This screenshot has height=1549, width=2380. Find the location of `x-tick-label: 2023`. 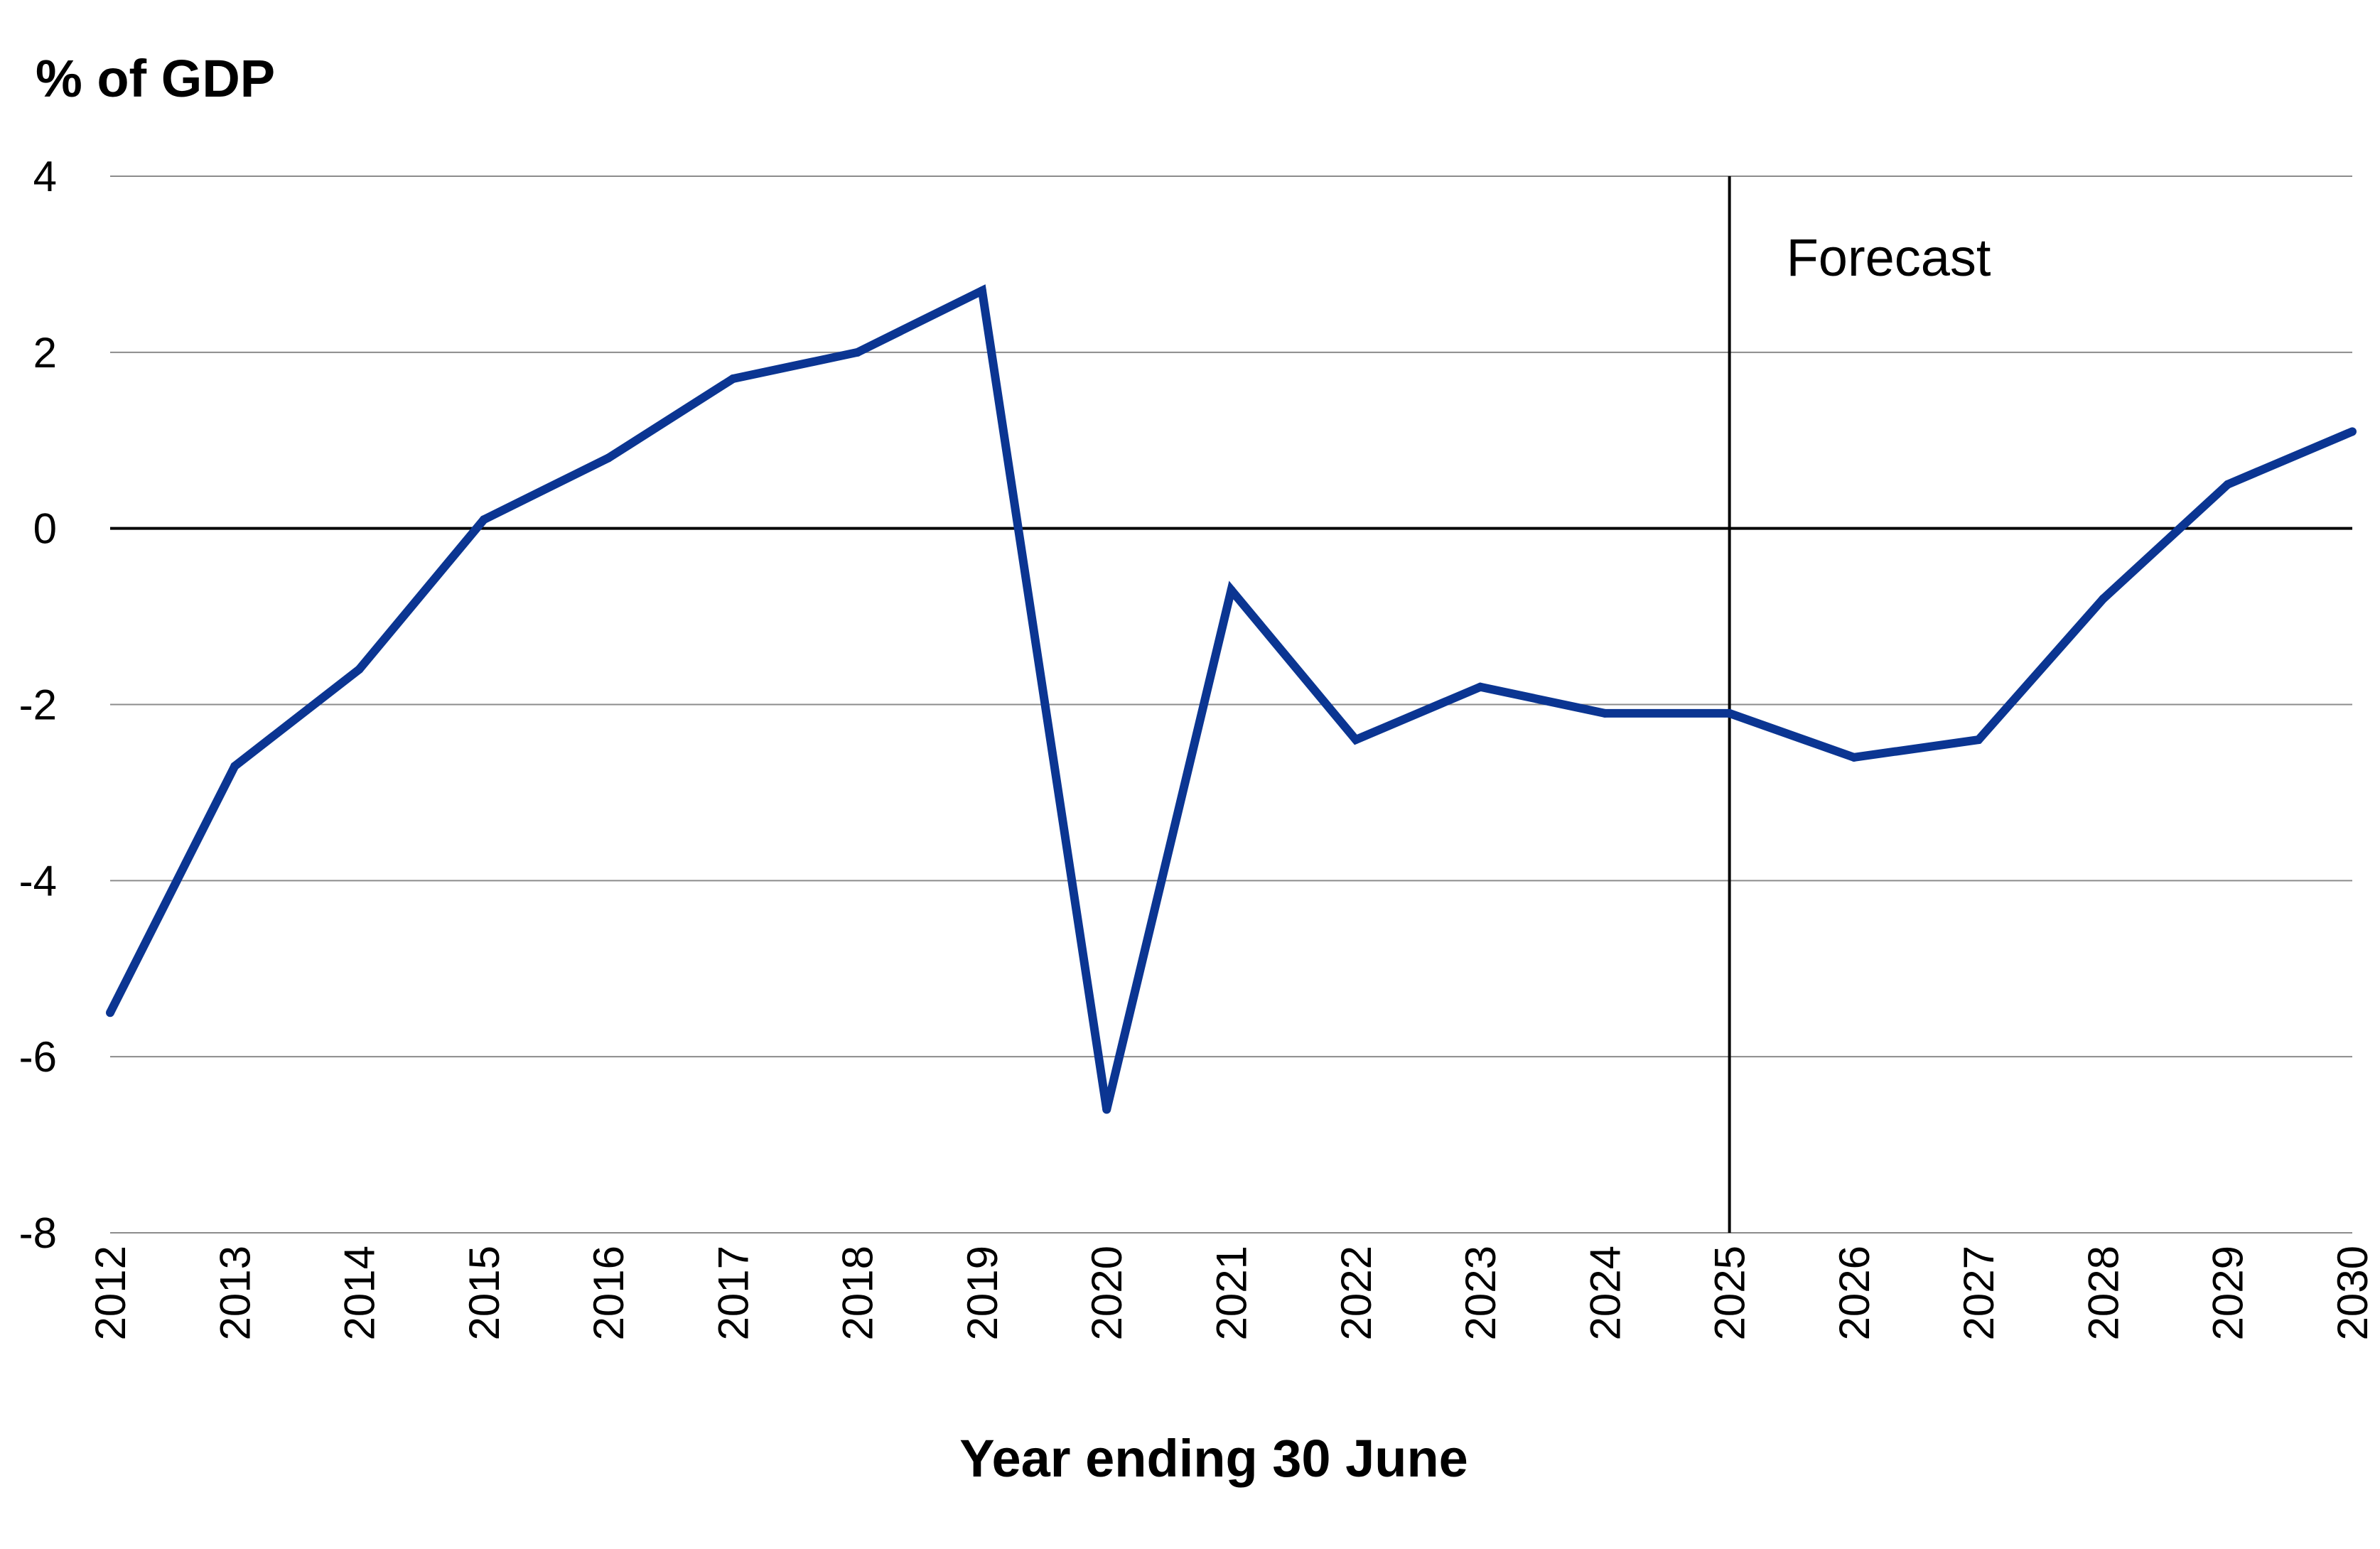

x-tick-label: 2023 is located at coordinates (1480, 1293).